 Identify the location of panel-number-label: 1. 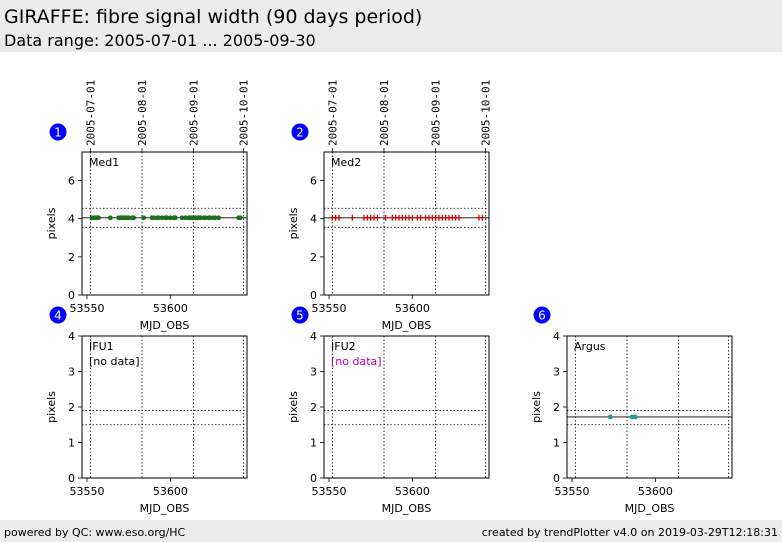
(58, 133).